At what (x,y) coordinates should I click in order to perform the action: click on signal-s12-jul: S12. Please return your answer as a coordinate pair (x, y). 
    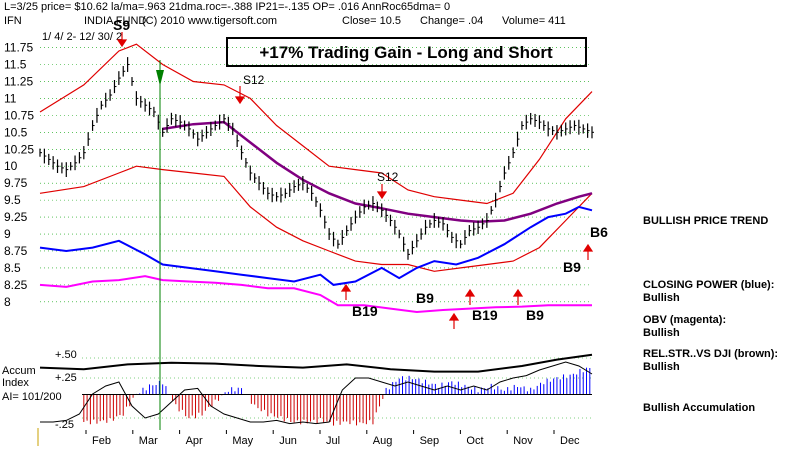
    Looking at the image, I should click on (388, 177).